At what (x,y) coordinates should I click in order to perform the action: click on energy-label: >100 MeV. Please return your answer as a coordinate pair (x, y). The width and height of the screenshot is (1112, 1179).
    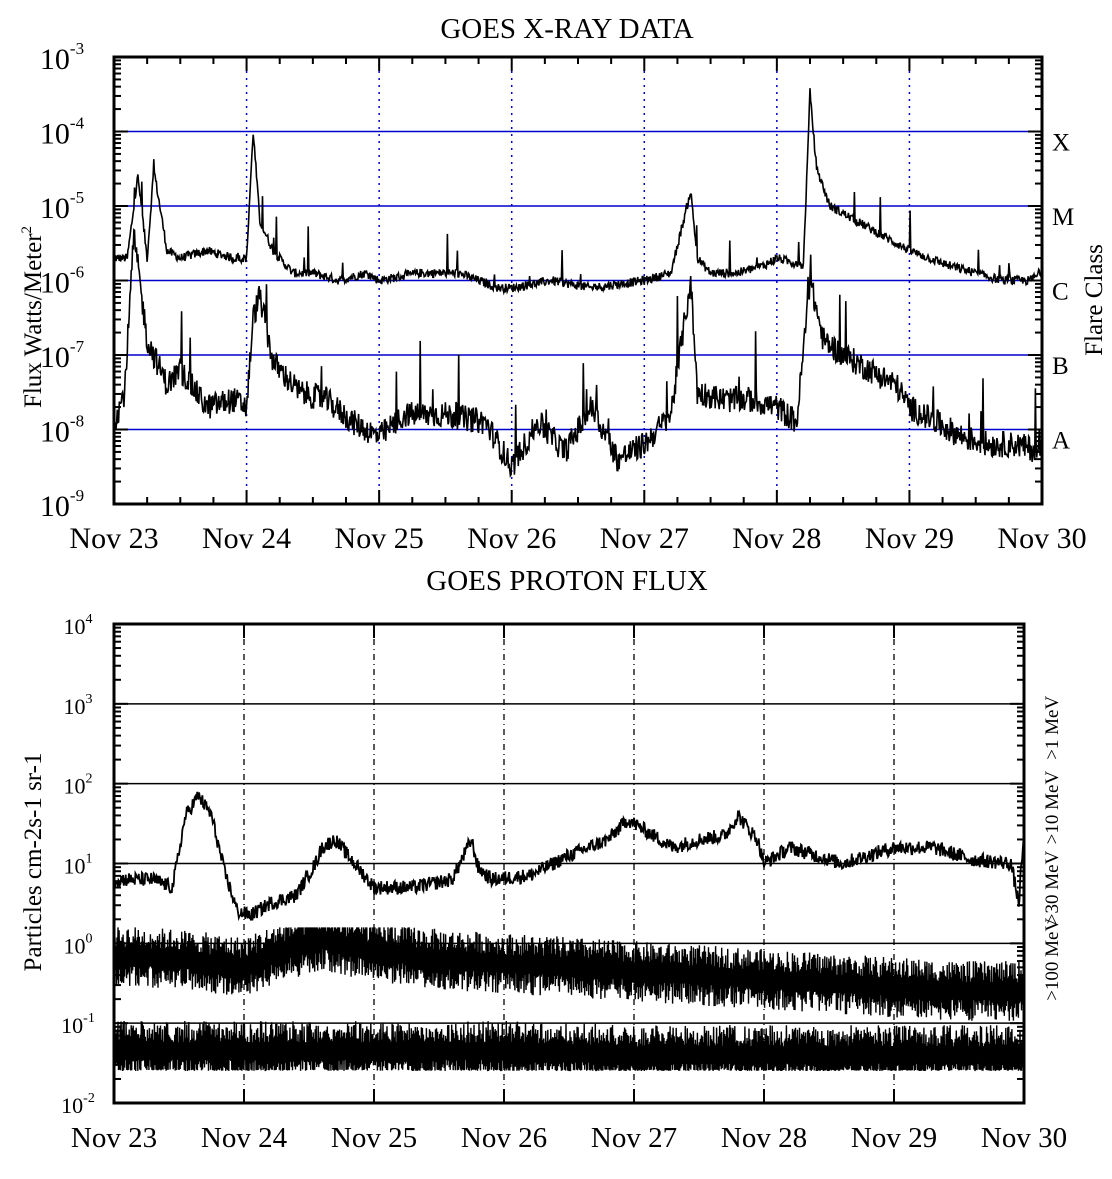
    Looking at the image, I should click on (1052, 959).